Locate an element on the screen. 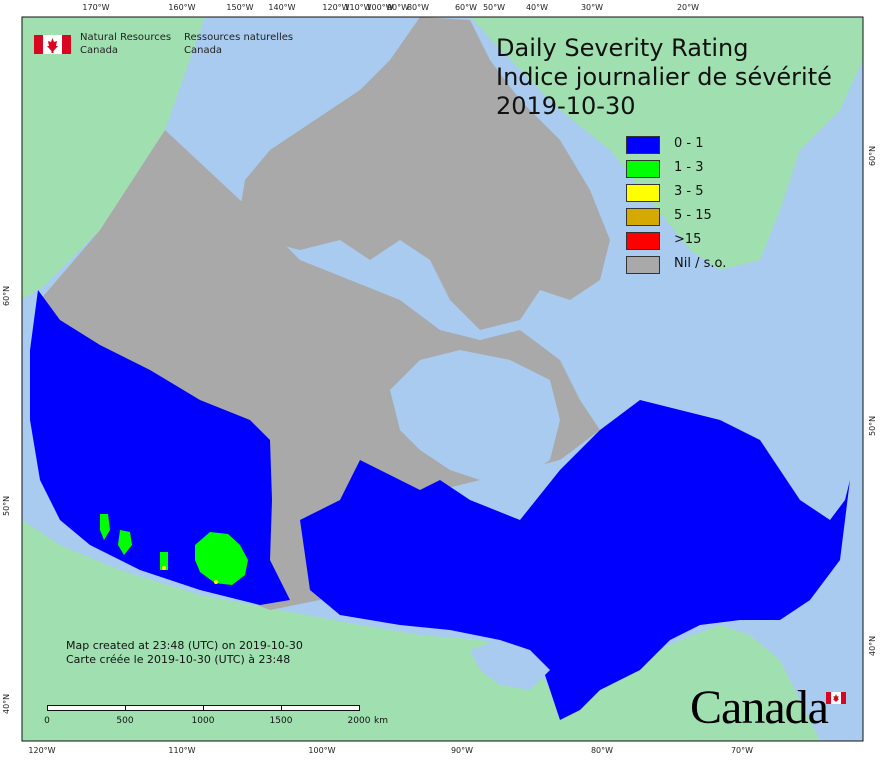 This screenshot has width=880, height=764. title-fr: Indice journalier de sévérité is located at coordinates (664, 77).